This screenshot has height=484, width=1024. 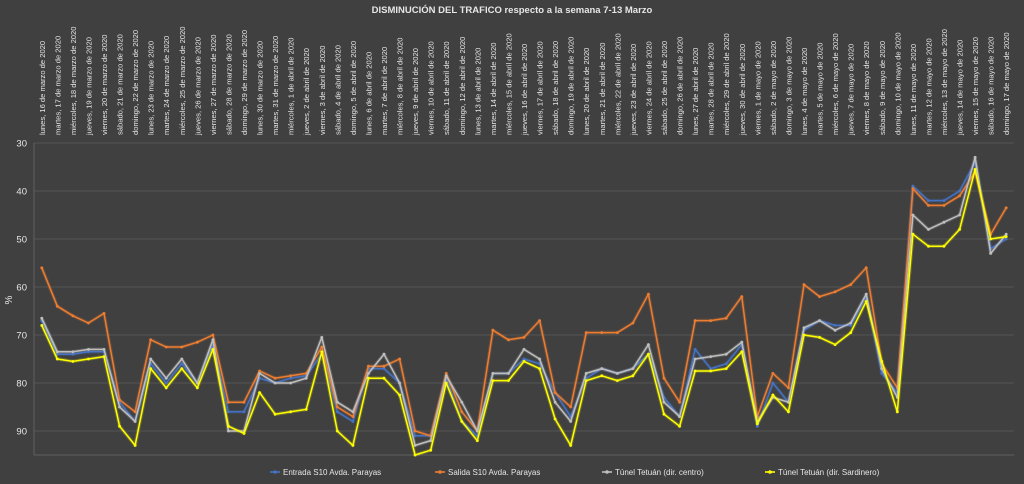 What do you see at coordinates (446, 88) in the screenshot?
I see `x-tick-label: sábado, 11 de abril de 2020` at bounding box center [446, 88].